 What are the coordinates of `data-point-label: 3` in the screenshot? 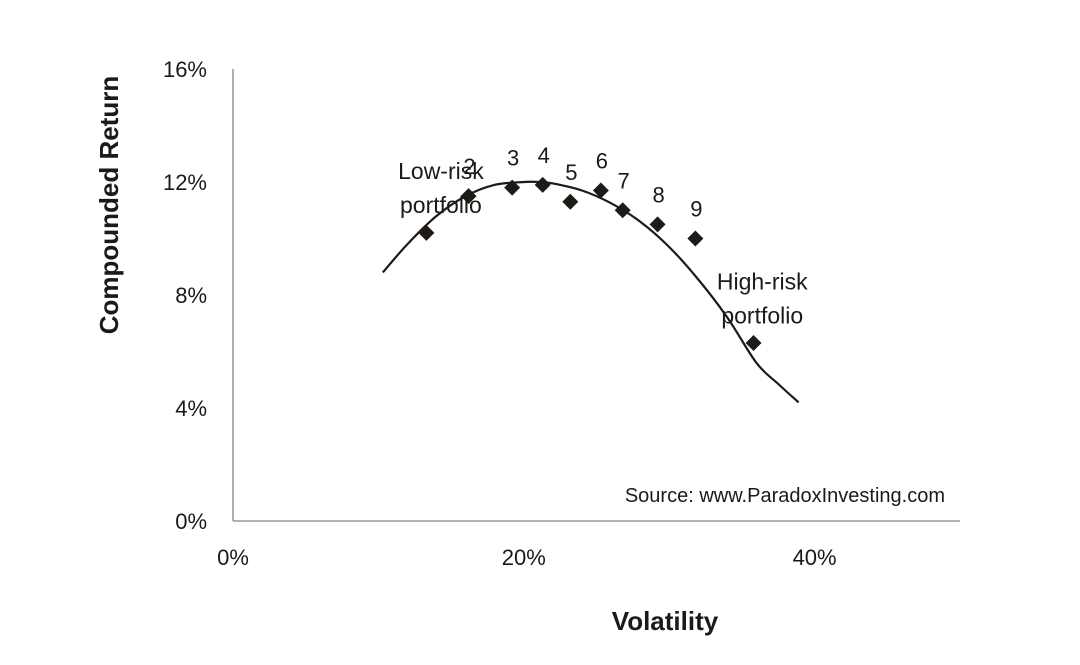 It's located at (513, 158).